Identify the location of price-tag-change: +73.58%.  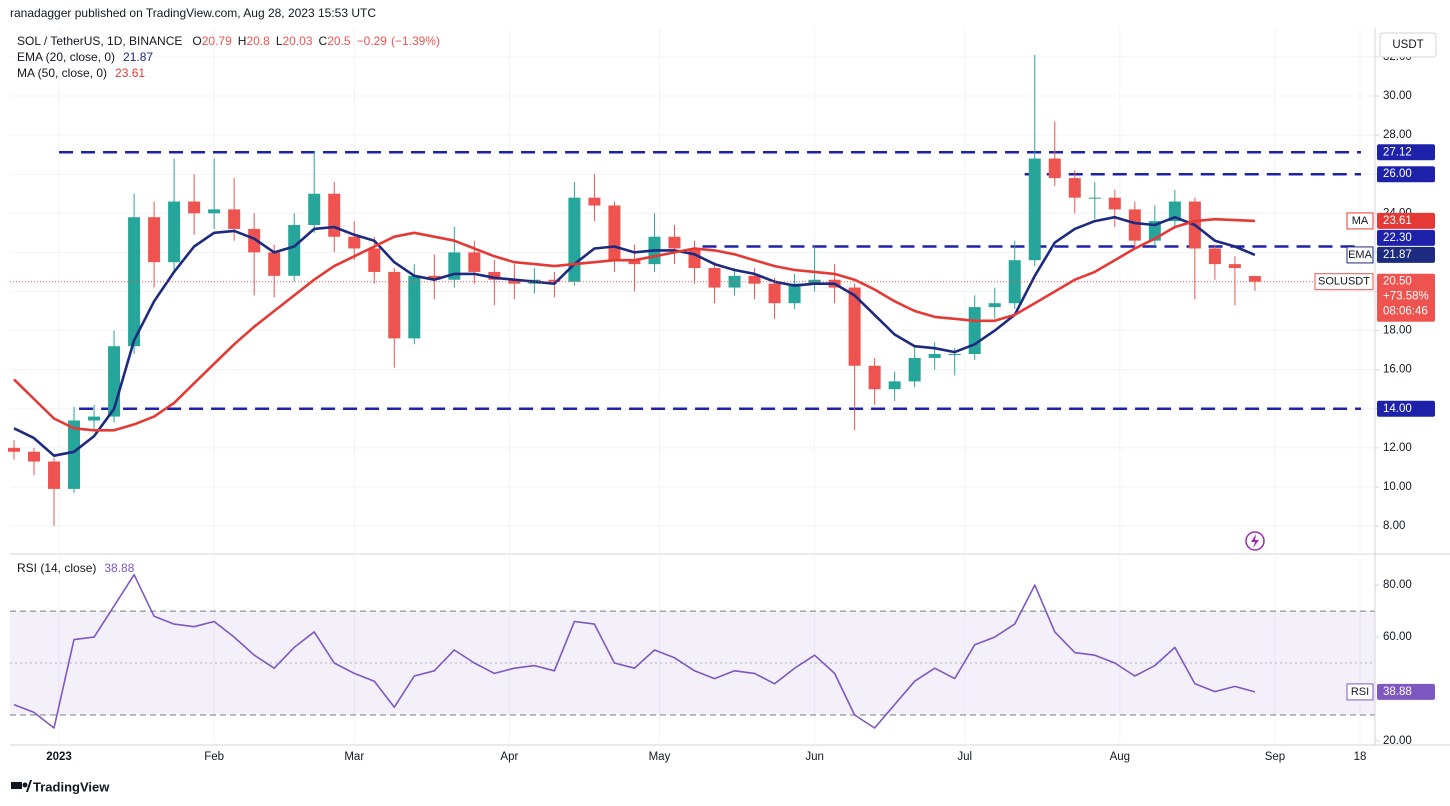
(1406, 297).